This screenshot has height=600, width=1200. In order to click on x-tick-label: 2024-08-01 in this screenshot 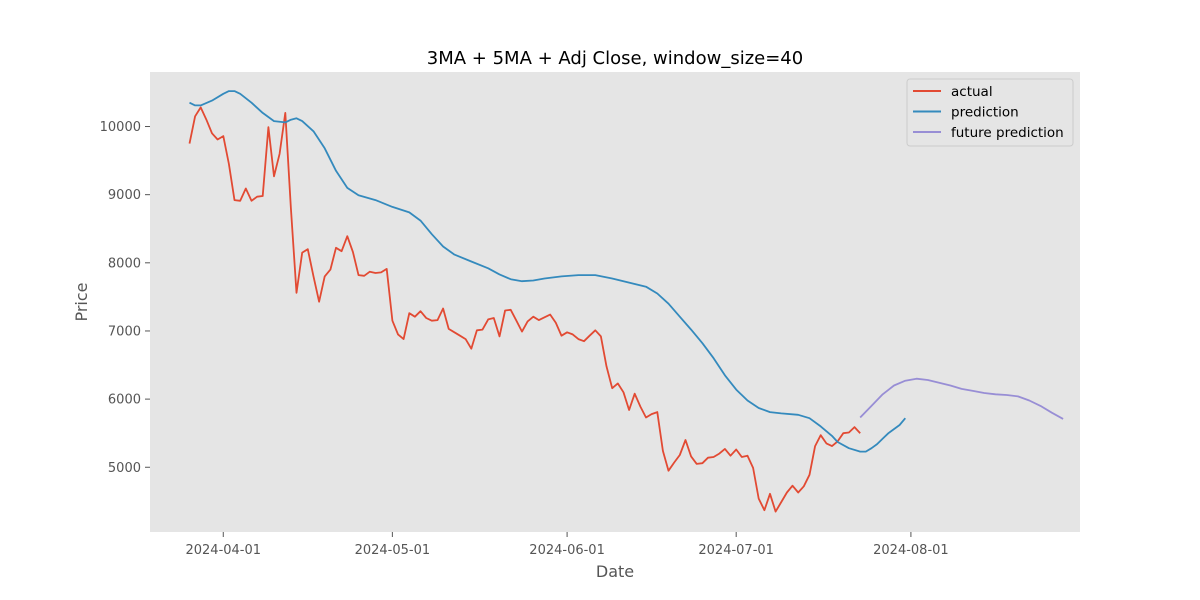, I will do `click(911, 550)`.